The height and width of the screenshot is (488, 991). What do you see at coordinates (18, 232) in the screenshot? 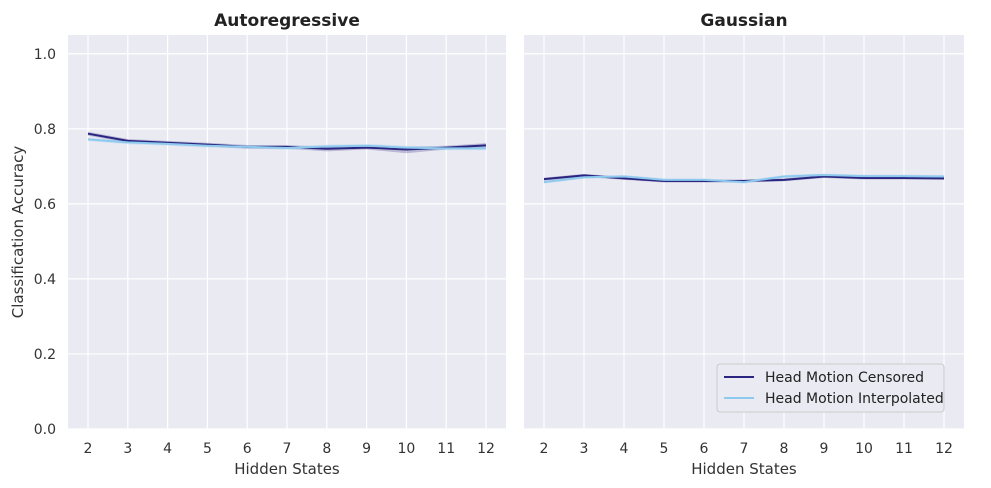
I see `y-axis-label: Classification Accuracy` at bounding box center [18, 232].